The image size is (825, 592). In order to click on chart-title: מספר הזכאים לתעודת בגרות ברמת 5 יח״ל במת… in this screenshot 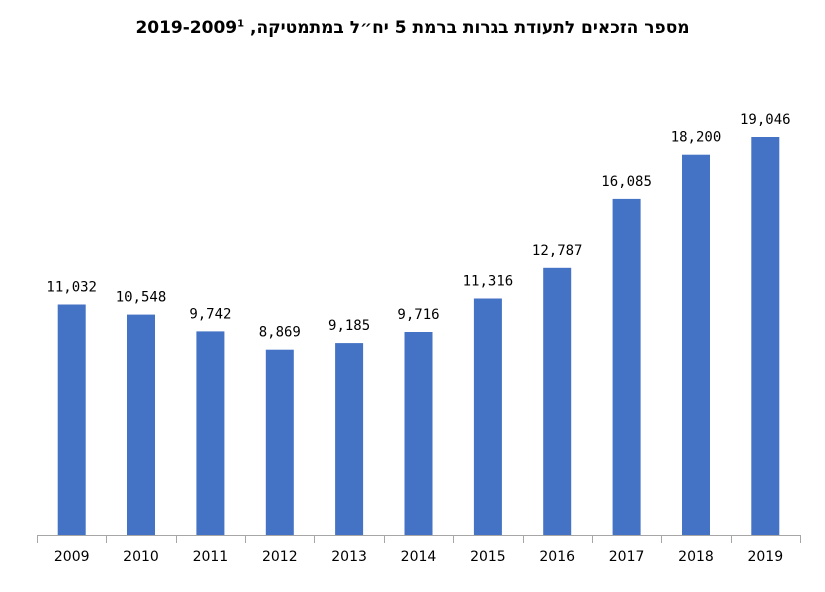, I will do `click(412, 28)`.